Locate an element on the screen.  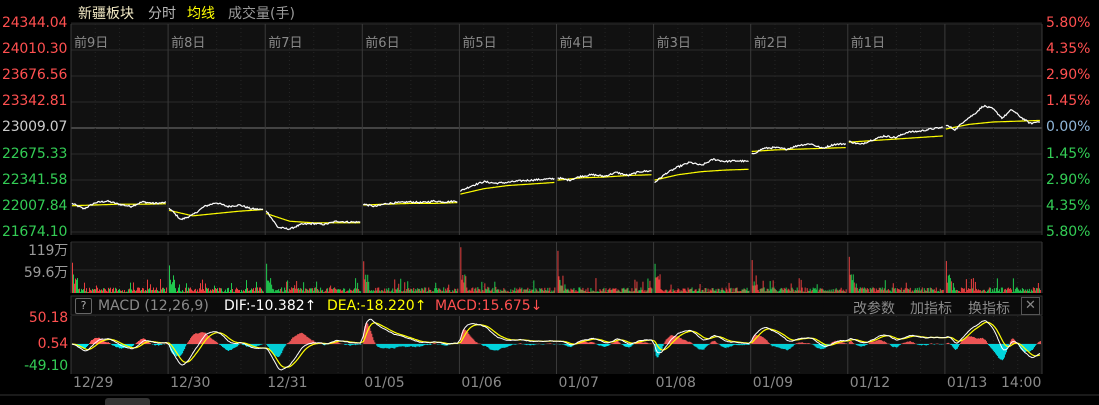
change-params-button: 改参数 is located at coordinates (874, 309).